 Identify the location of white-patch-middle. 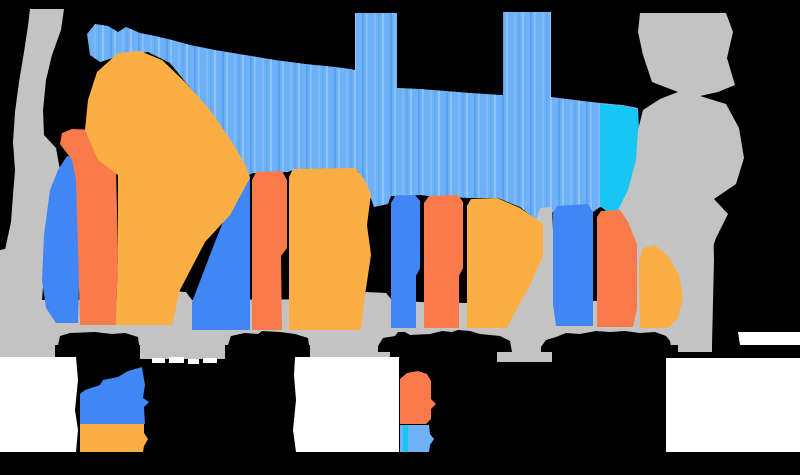
(346, 404).